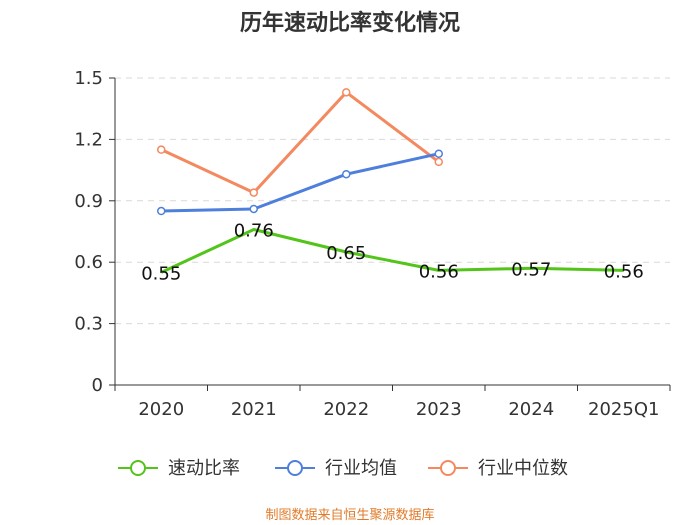 This screenshot has width=700, height=525. I want to click on data-labels: 0.55 0.76 0.65 0.56 0.57 0.56, so click(392, 252).